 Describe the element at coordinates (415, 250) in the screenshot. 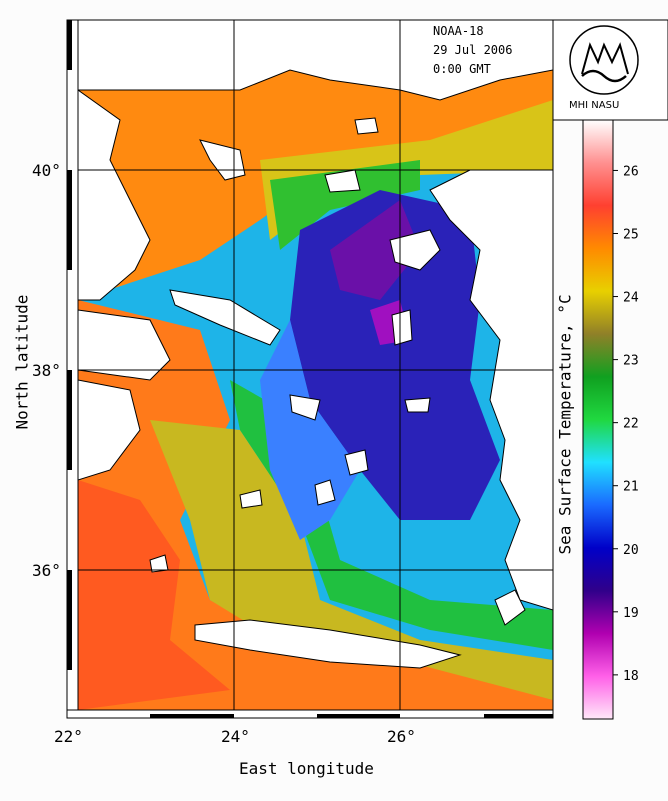

I see `land-lesbos` at that location.